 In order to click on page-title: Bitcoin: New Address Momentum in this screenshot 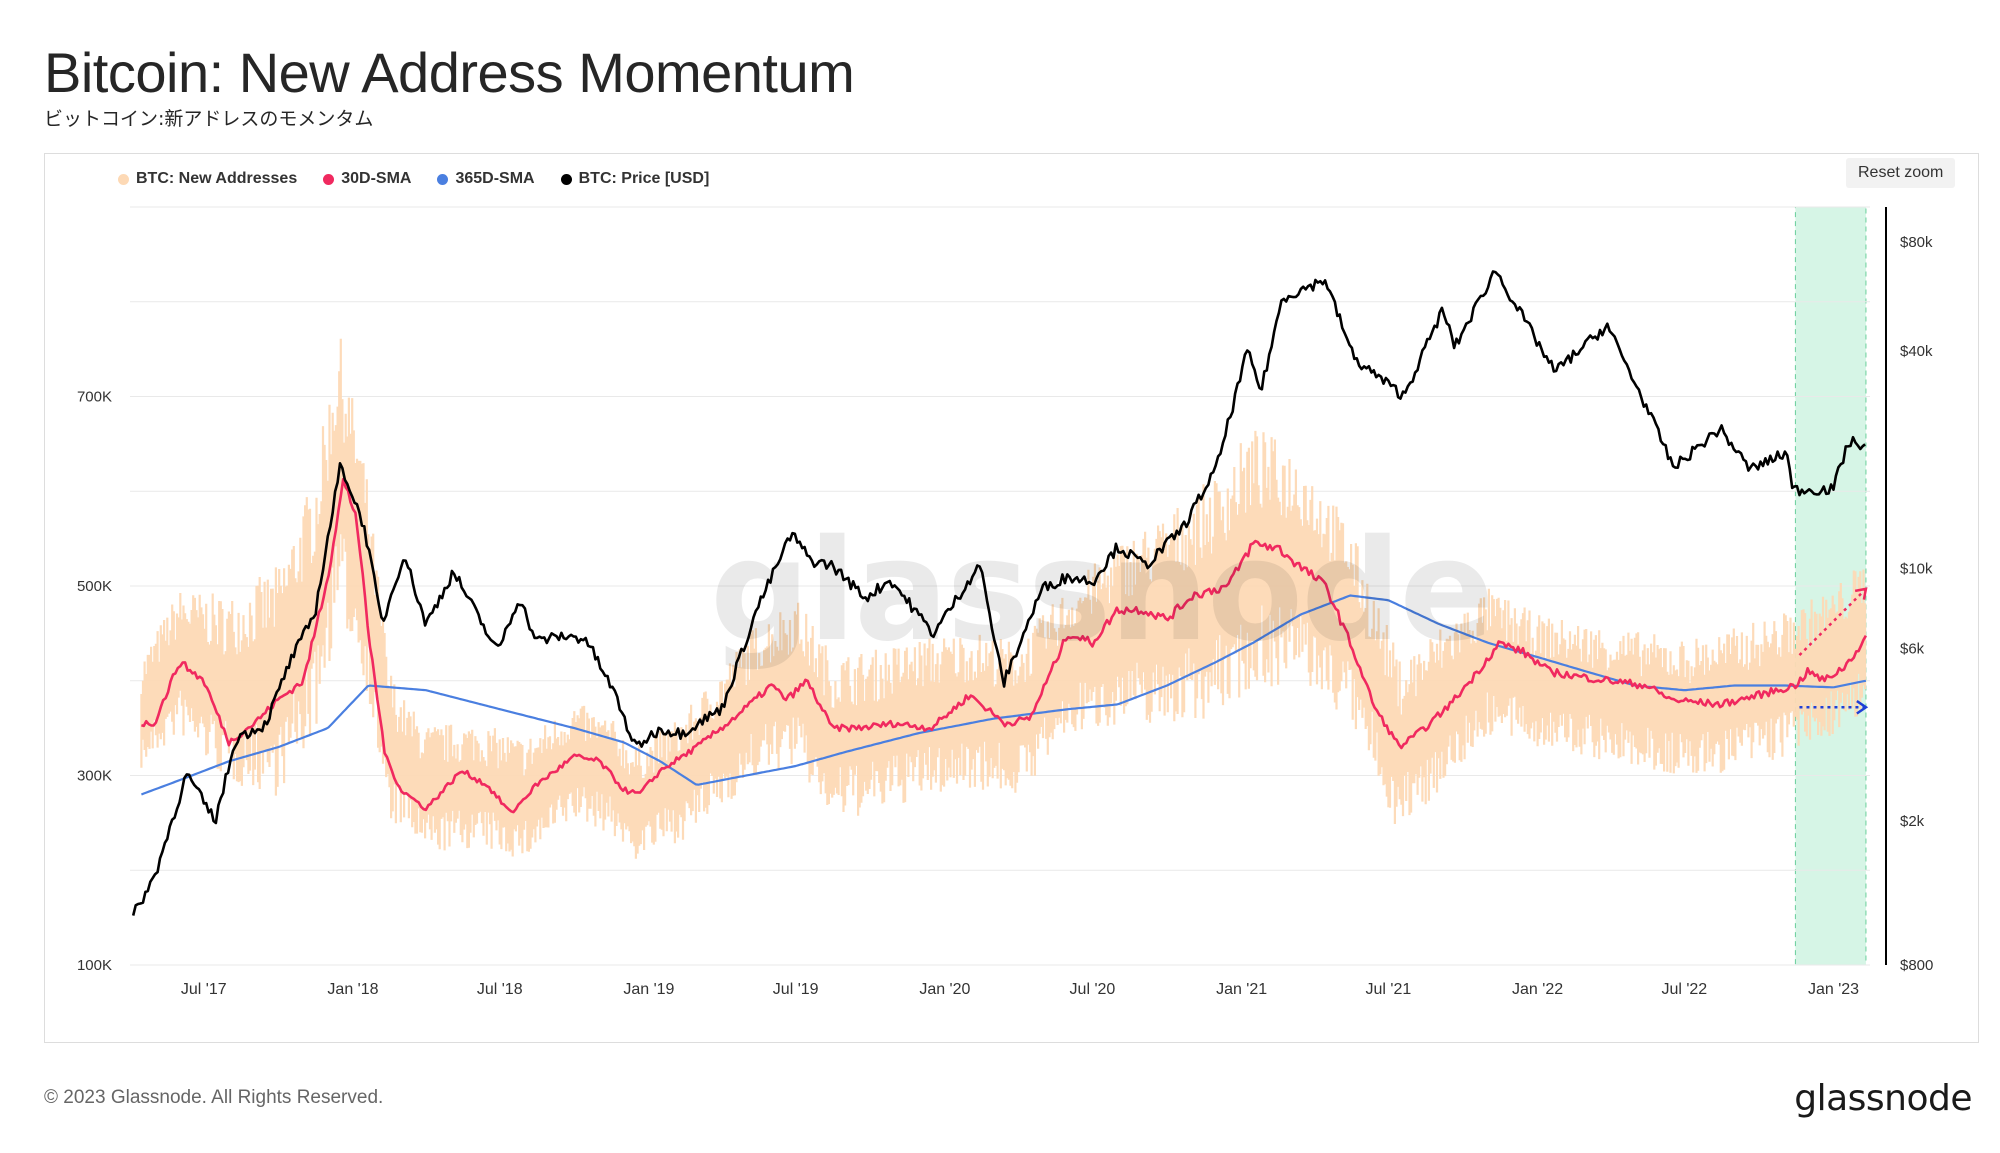, I will do `click(449, 72)`.